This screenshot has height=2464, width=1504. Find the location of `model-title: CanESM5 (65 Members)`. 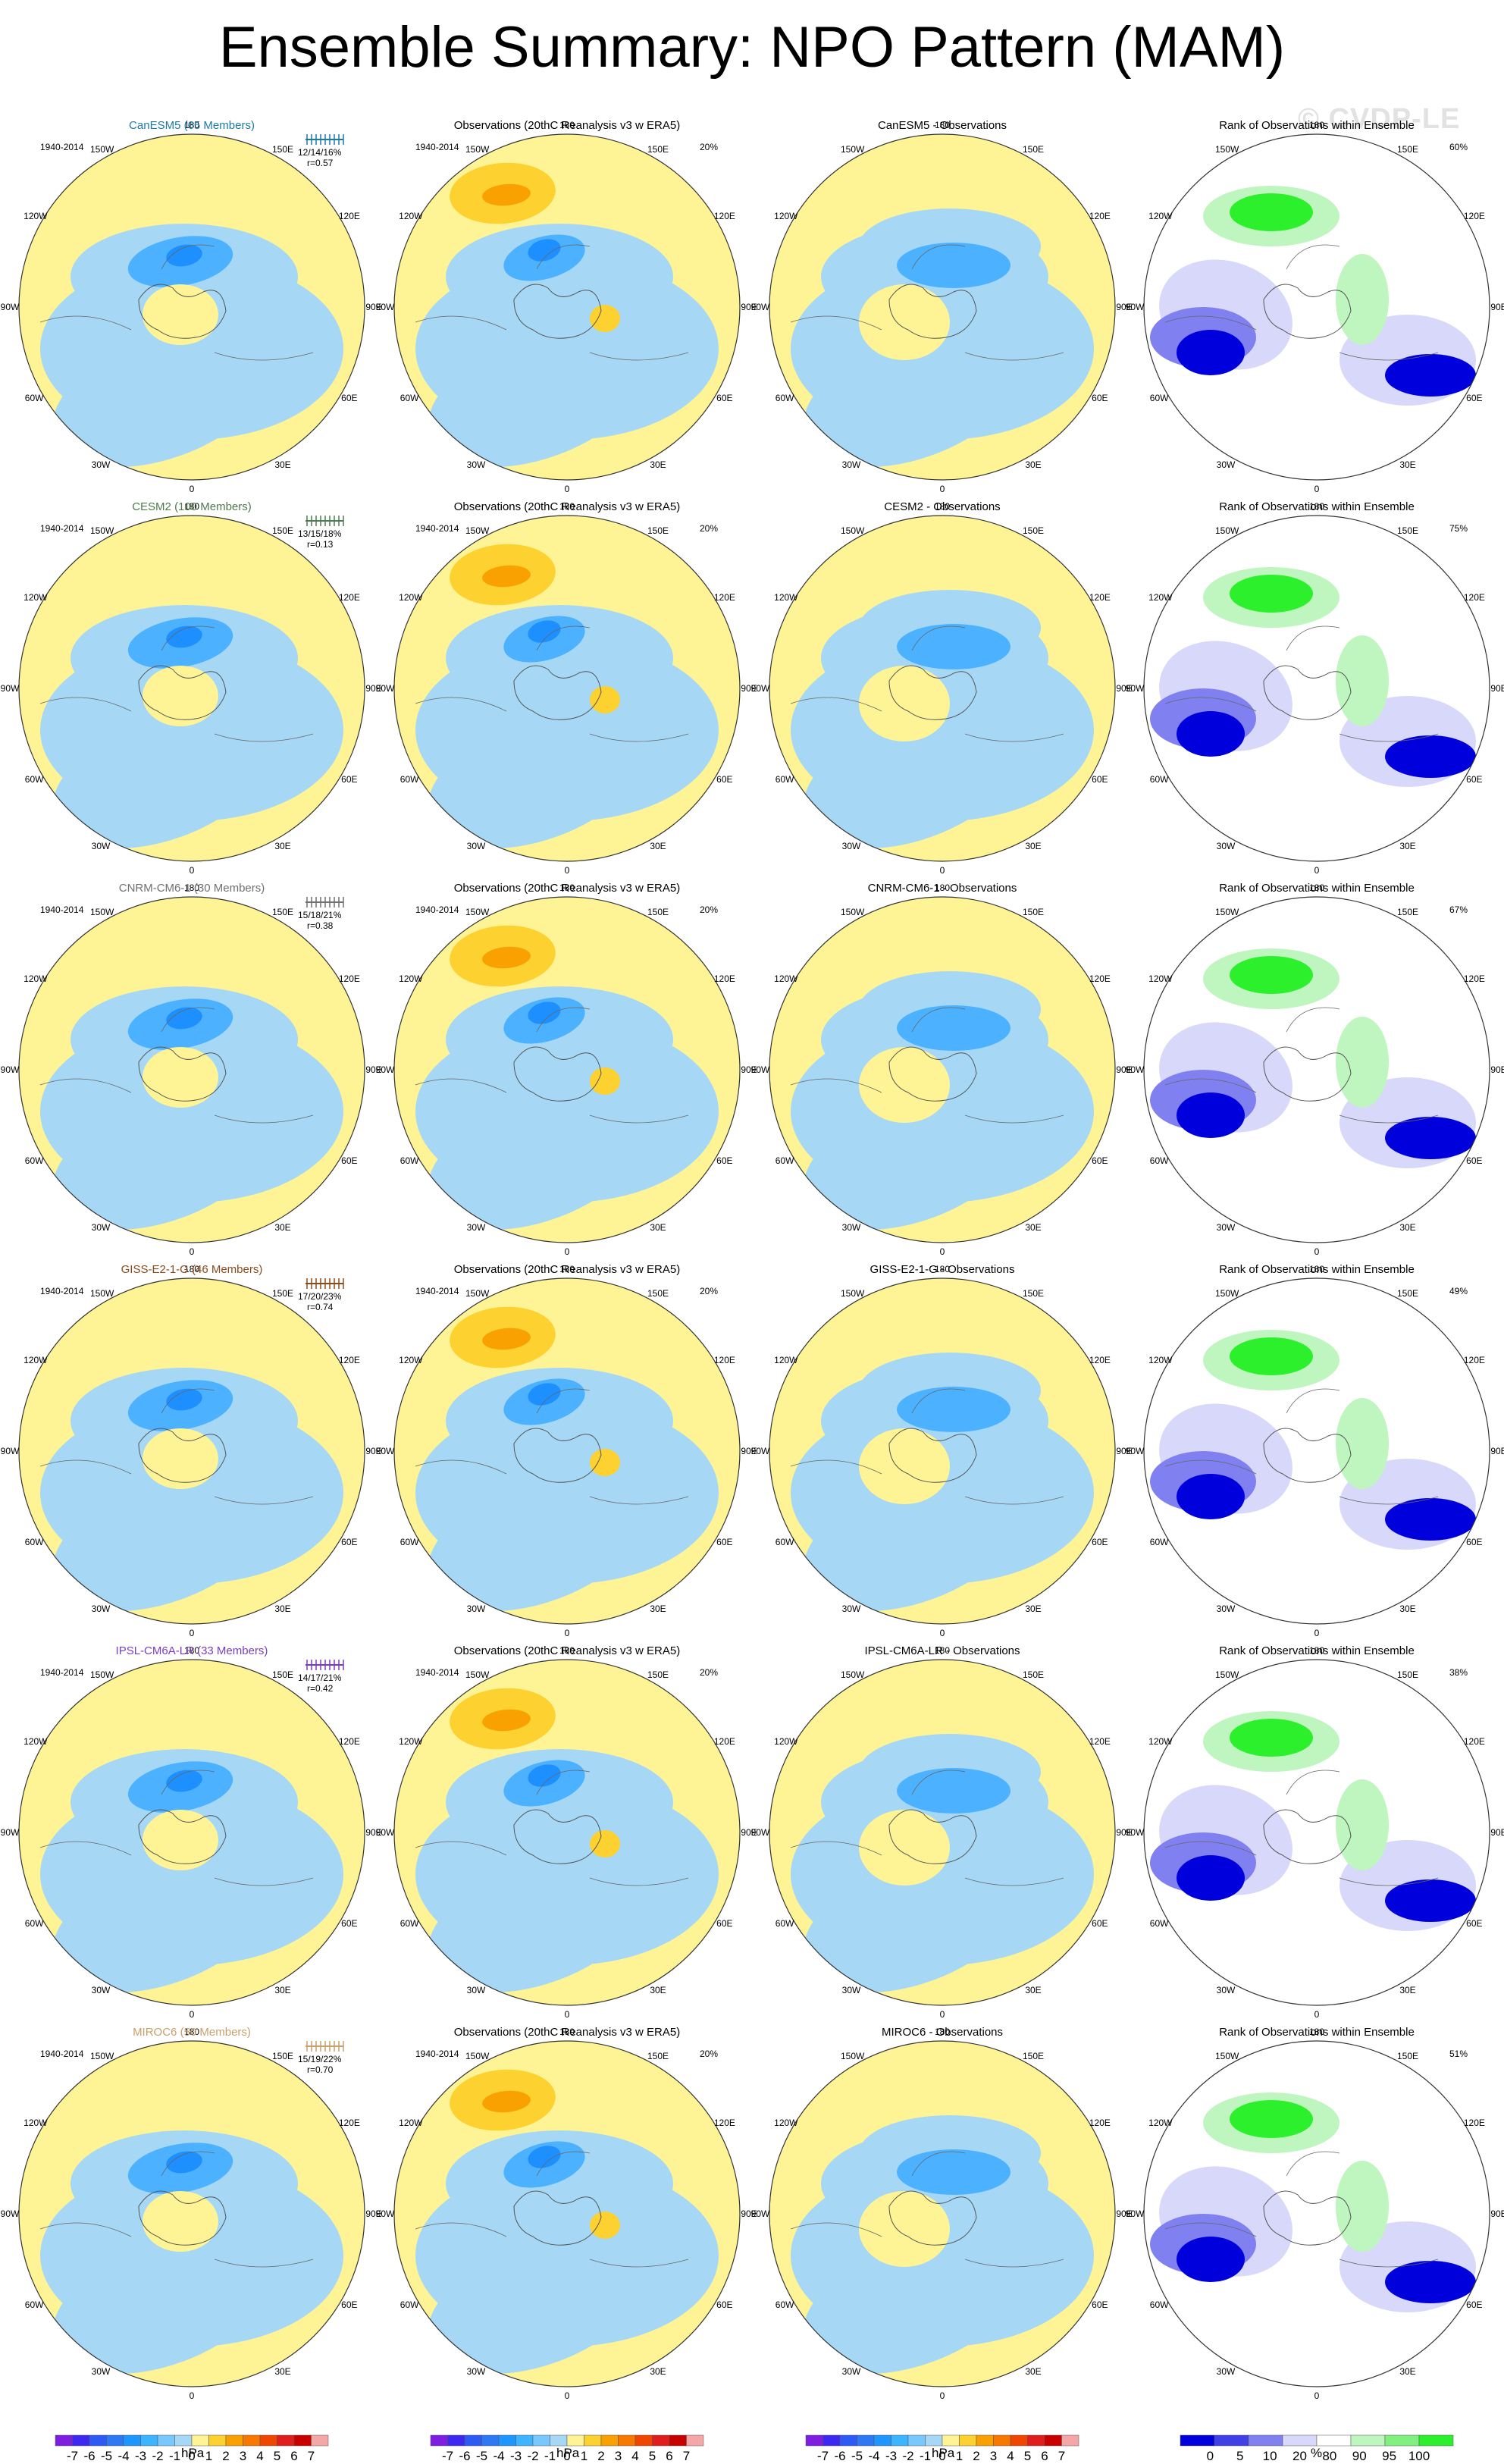

model-title: CanESM5 (65 Members) is located at coordinates (192, 126).